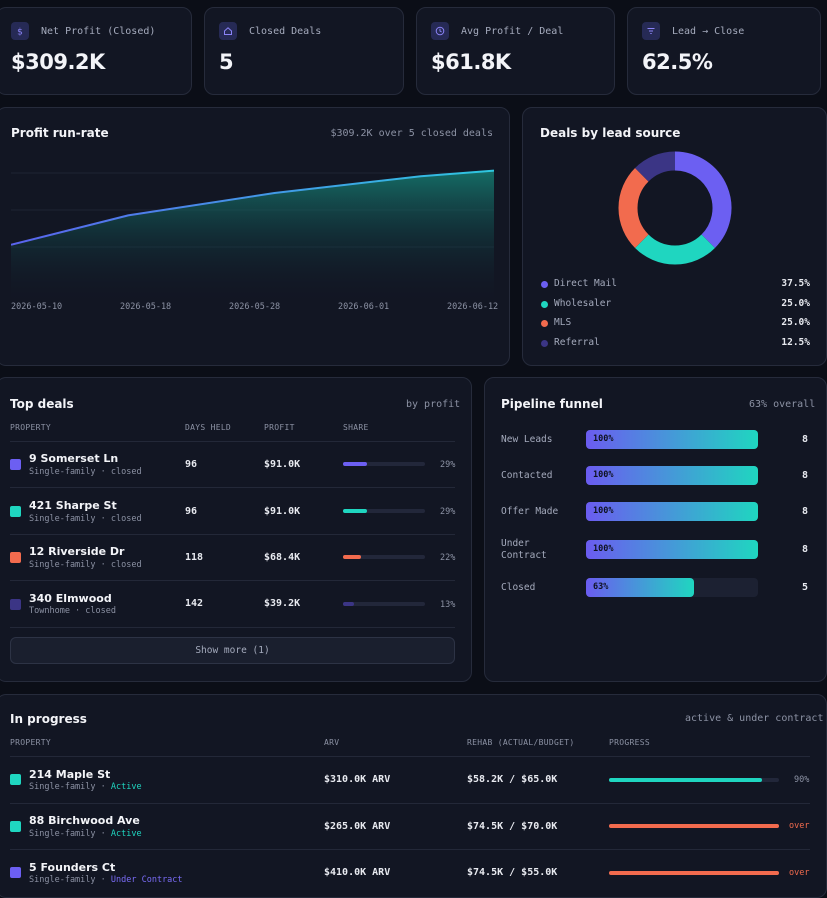 The height and width of the screenshot is (898, 827). What do you see at coordinates (74, 458) in the screenshot?
I see `property-name: 9 Somerset Ln` at bounding box center [74, 458].